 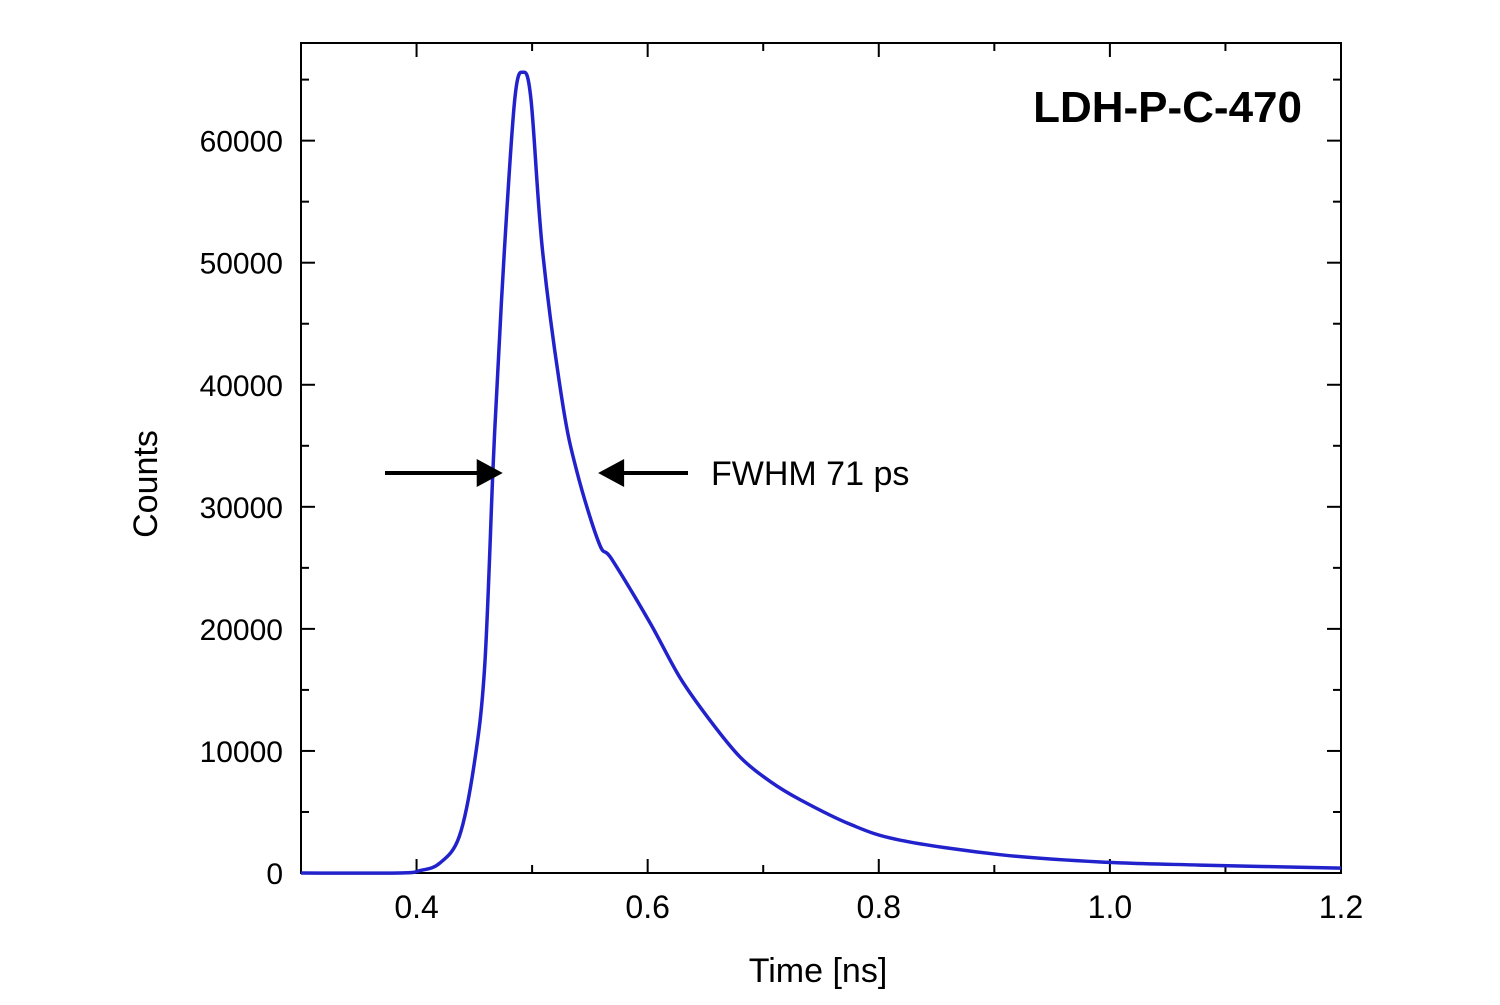 What do you see at coordinates (1167, 107) in the screenshot?
I see `chart-title: LDH-P-C-470` at bounding box center [1167, 107].